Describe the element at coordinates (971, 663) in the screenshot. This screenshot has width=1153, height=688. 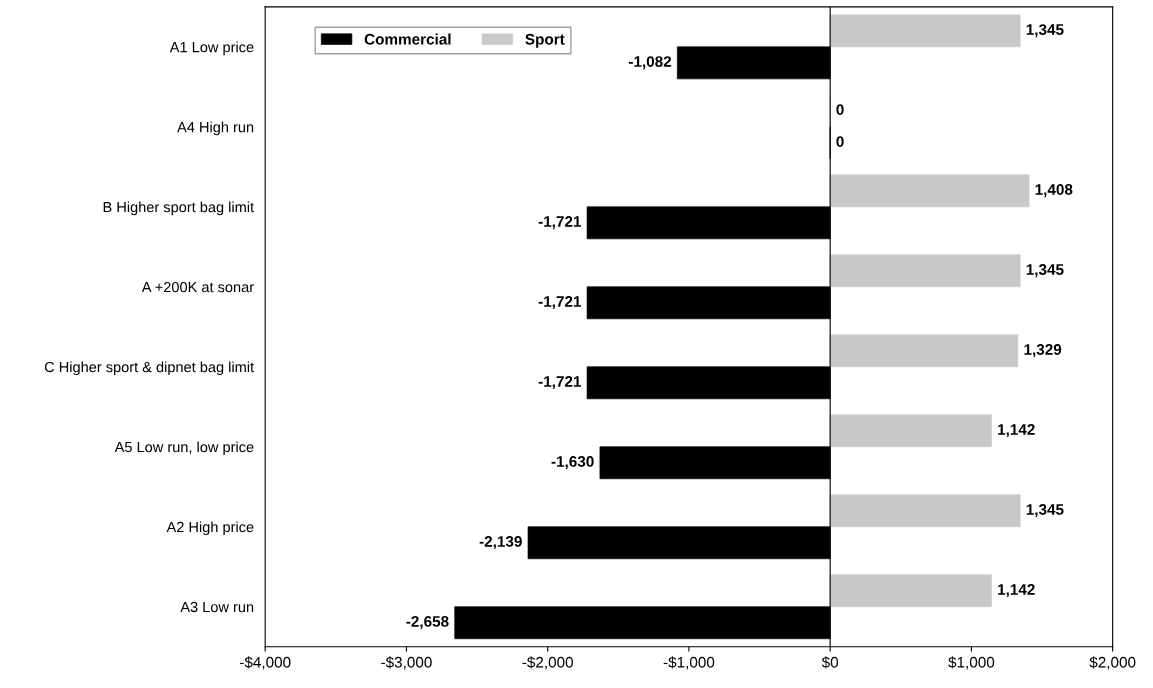
I see `x-tick-label: $1,000` at that location.